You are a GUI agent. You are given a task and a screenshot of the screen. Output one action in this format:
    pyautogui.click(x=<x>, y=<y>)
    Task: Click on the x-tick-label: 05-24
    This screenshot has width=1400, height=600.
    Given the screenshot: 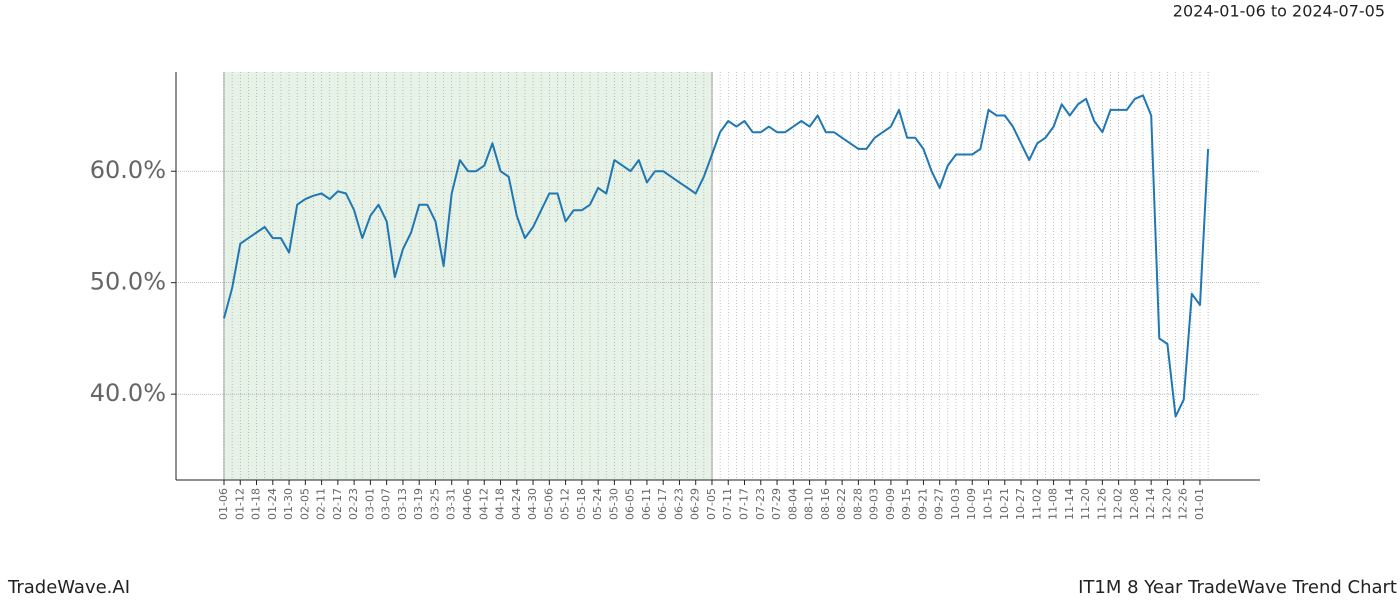 What is the action you would take?
    pyautogui.click(x=597, y=504)
    